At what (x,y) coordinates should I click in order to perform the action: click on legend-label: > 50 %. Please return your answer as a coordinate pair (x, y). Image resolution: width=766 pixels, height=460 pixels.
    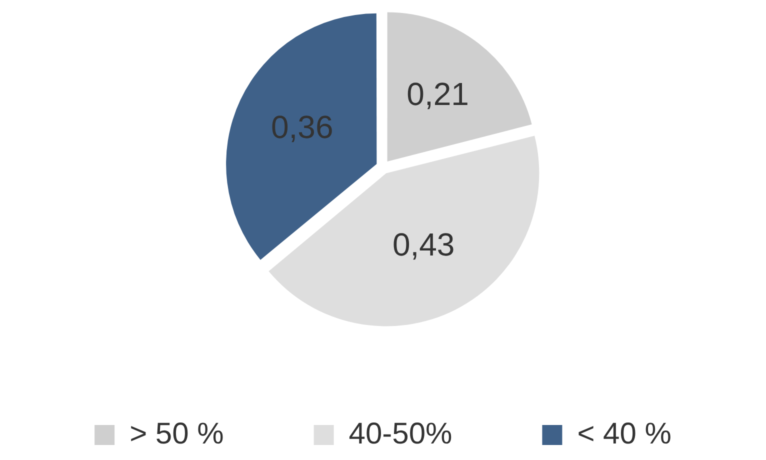
    Looking at the image, I should click on (177, 433).